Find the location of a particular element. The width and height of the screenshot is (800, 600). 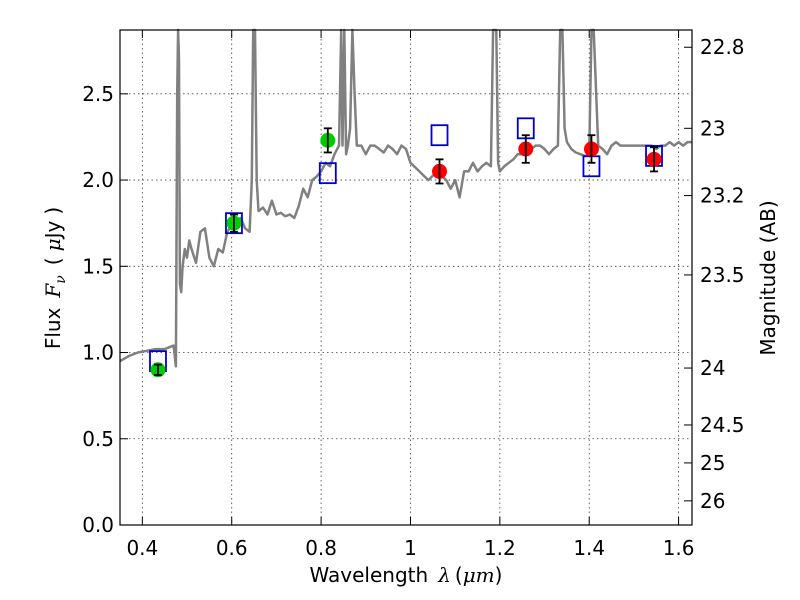

y2-axis-label: Magnitude (AB) is located at coordinates (768, 277).